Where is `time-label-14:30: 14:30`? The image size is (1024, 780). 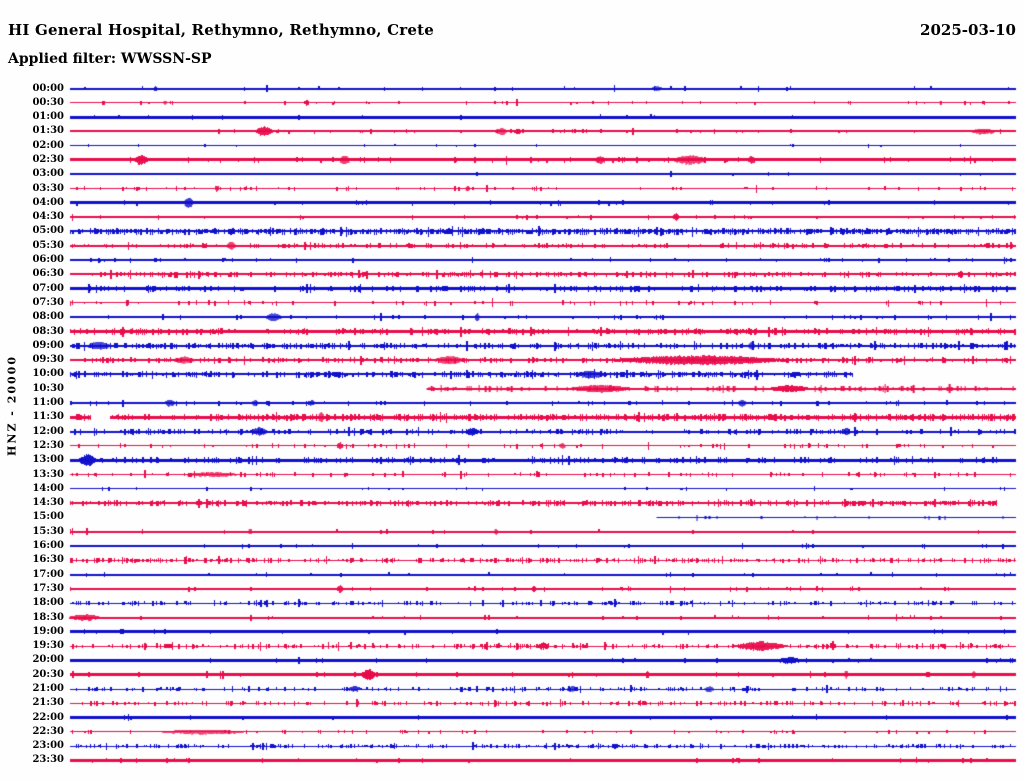 time-label-14:30: 14:30 is located at coordinates (48, 503).